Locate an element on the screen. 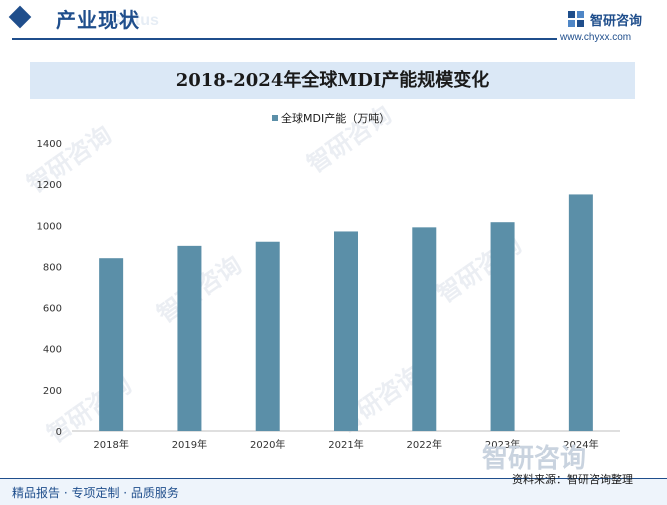 The width and height of the screenshot is (667, 505). x-tick-label: 2022年 is located at coordinates (424, 444).